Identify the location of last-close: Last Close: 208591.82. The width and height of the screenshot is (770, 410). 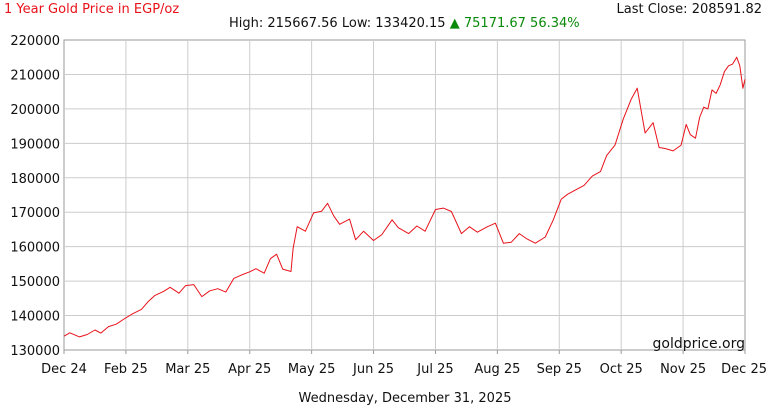
(689, 9).